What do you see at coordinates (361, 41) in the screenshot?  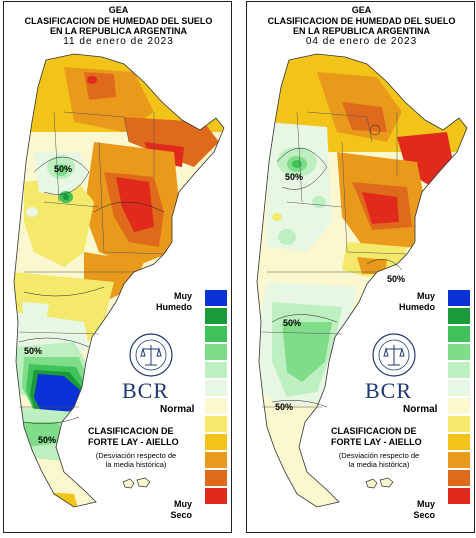 I see `map-date: 04 de enero de 2023` at bounding box center [361, 41].